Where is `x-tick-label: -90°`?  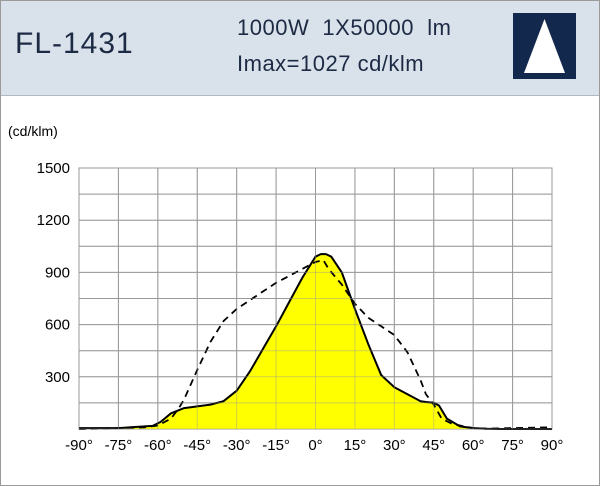
x-tick-label: -90° is located at coordinates (79, 445).